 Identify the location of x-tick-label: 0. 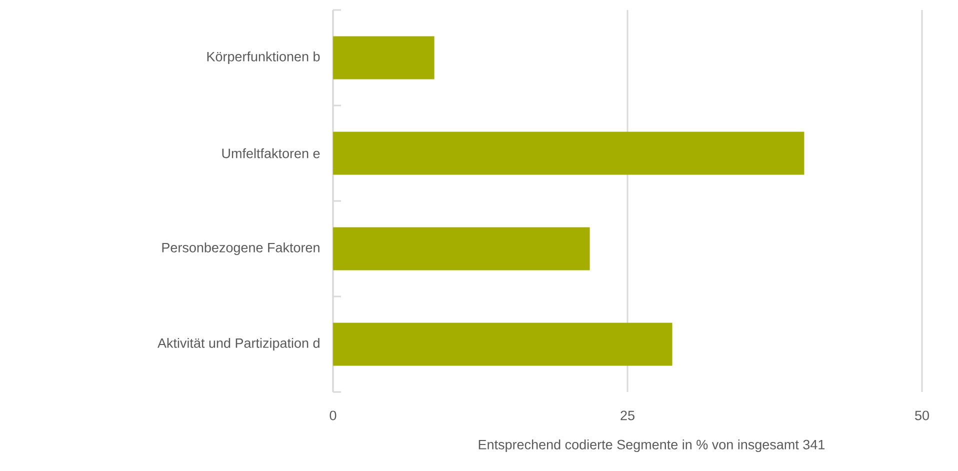
(333, 415).